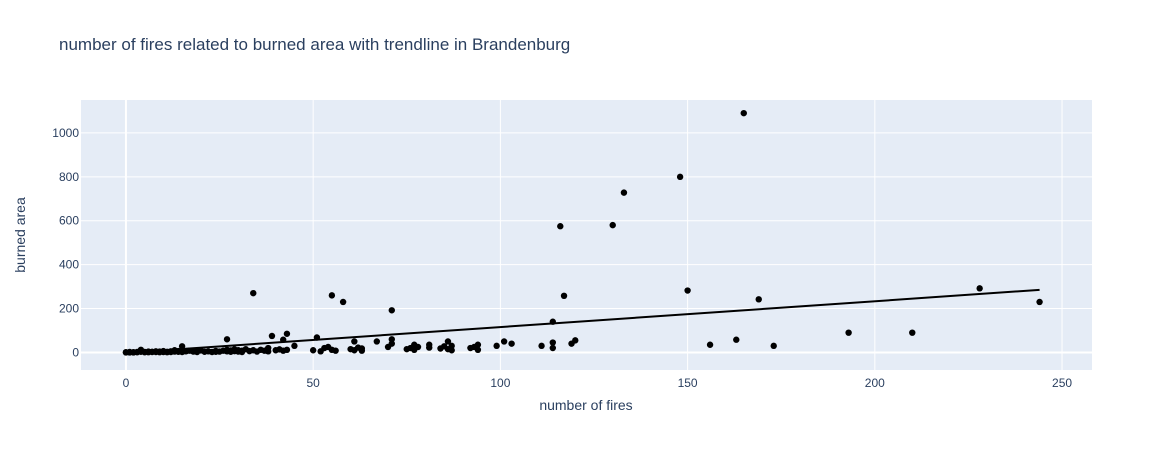  I want to click on y-tick-label: 0, so click(75, 352).